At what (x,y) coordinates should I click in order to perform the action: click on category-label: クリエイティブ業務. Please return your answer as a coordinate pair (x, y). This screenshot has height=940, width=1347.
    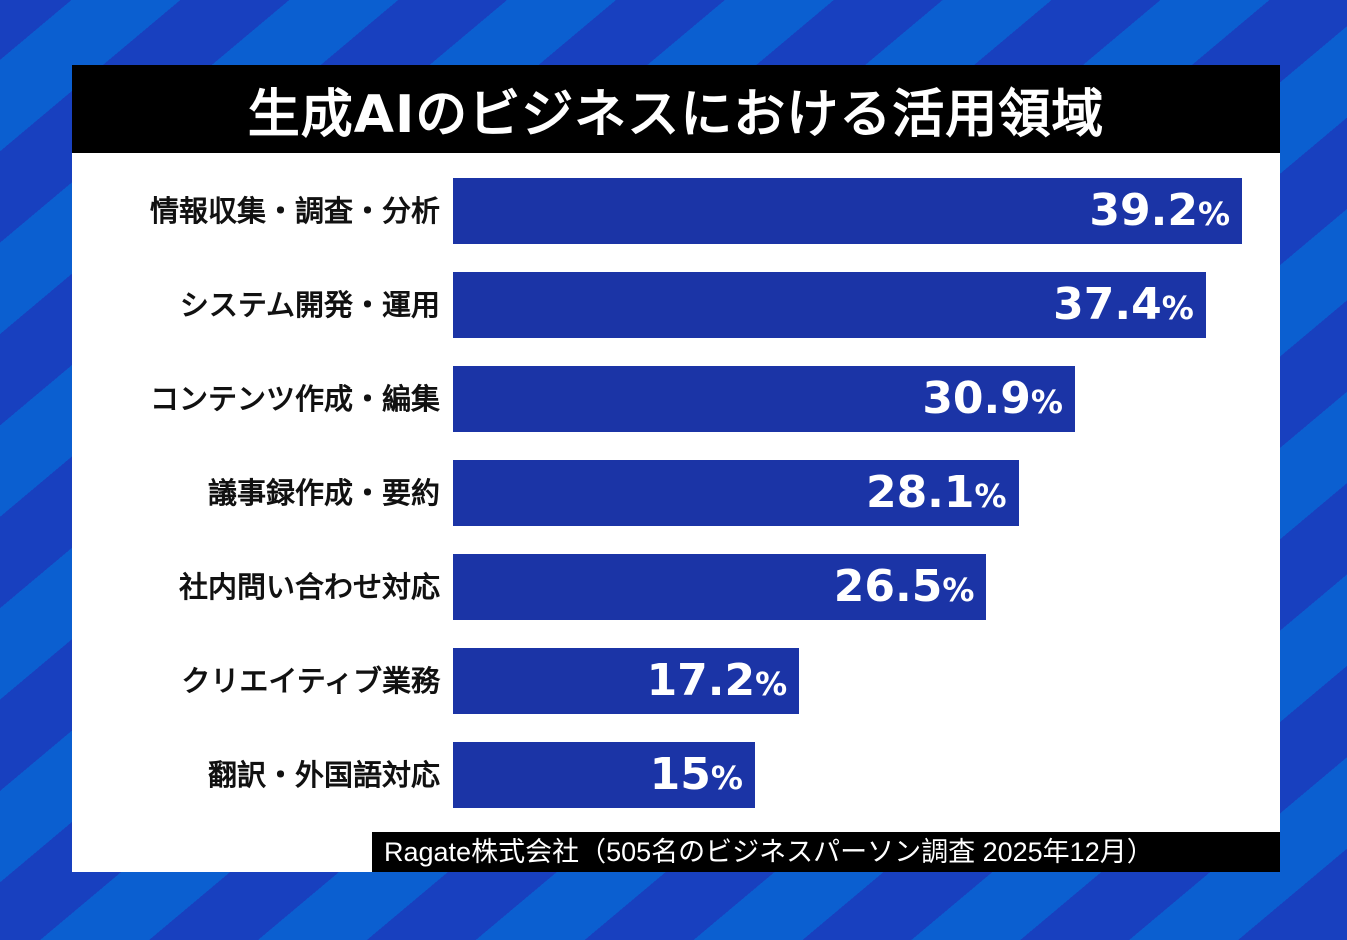
    Looking at the image, I should click on (310, 681).